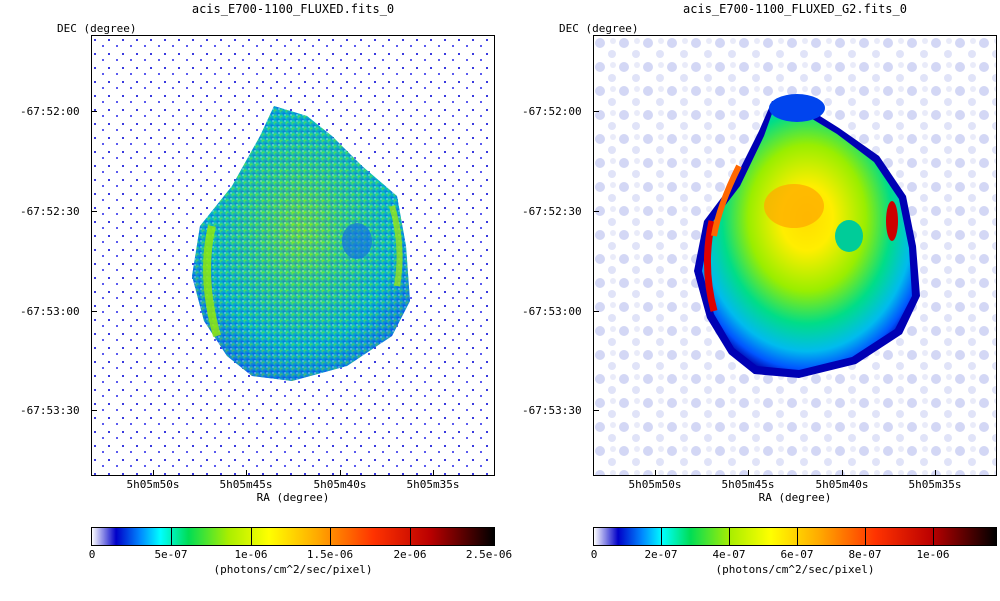 This screenshot has width=1000, height=601. Describe the element at coordinates (729, 554) in the screenshot. I see `right-colorbar-tick-label: 4e-07` at that location.